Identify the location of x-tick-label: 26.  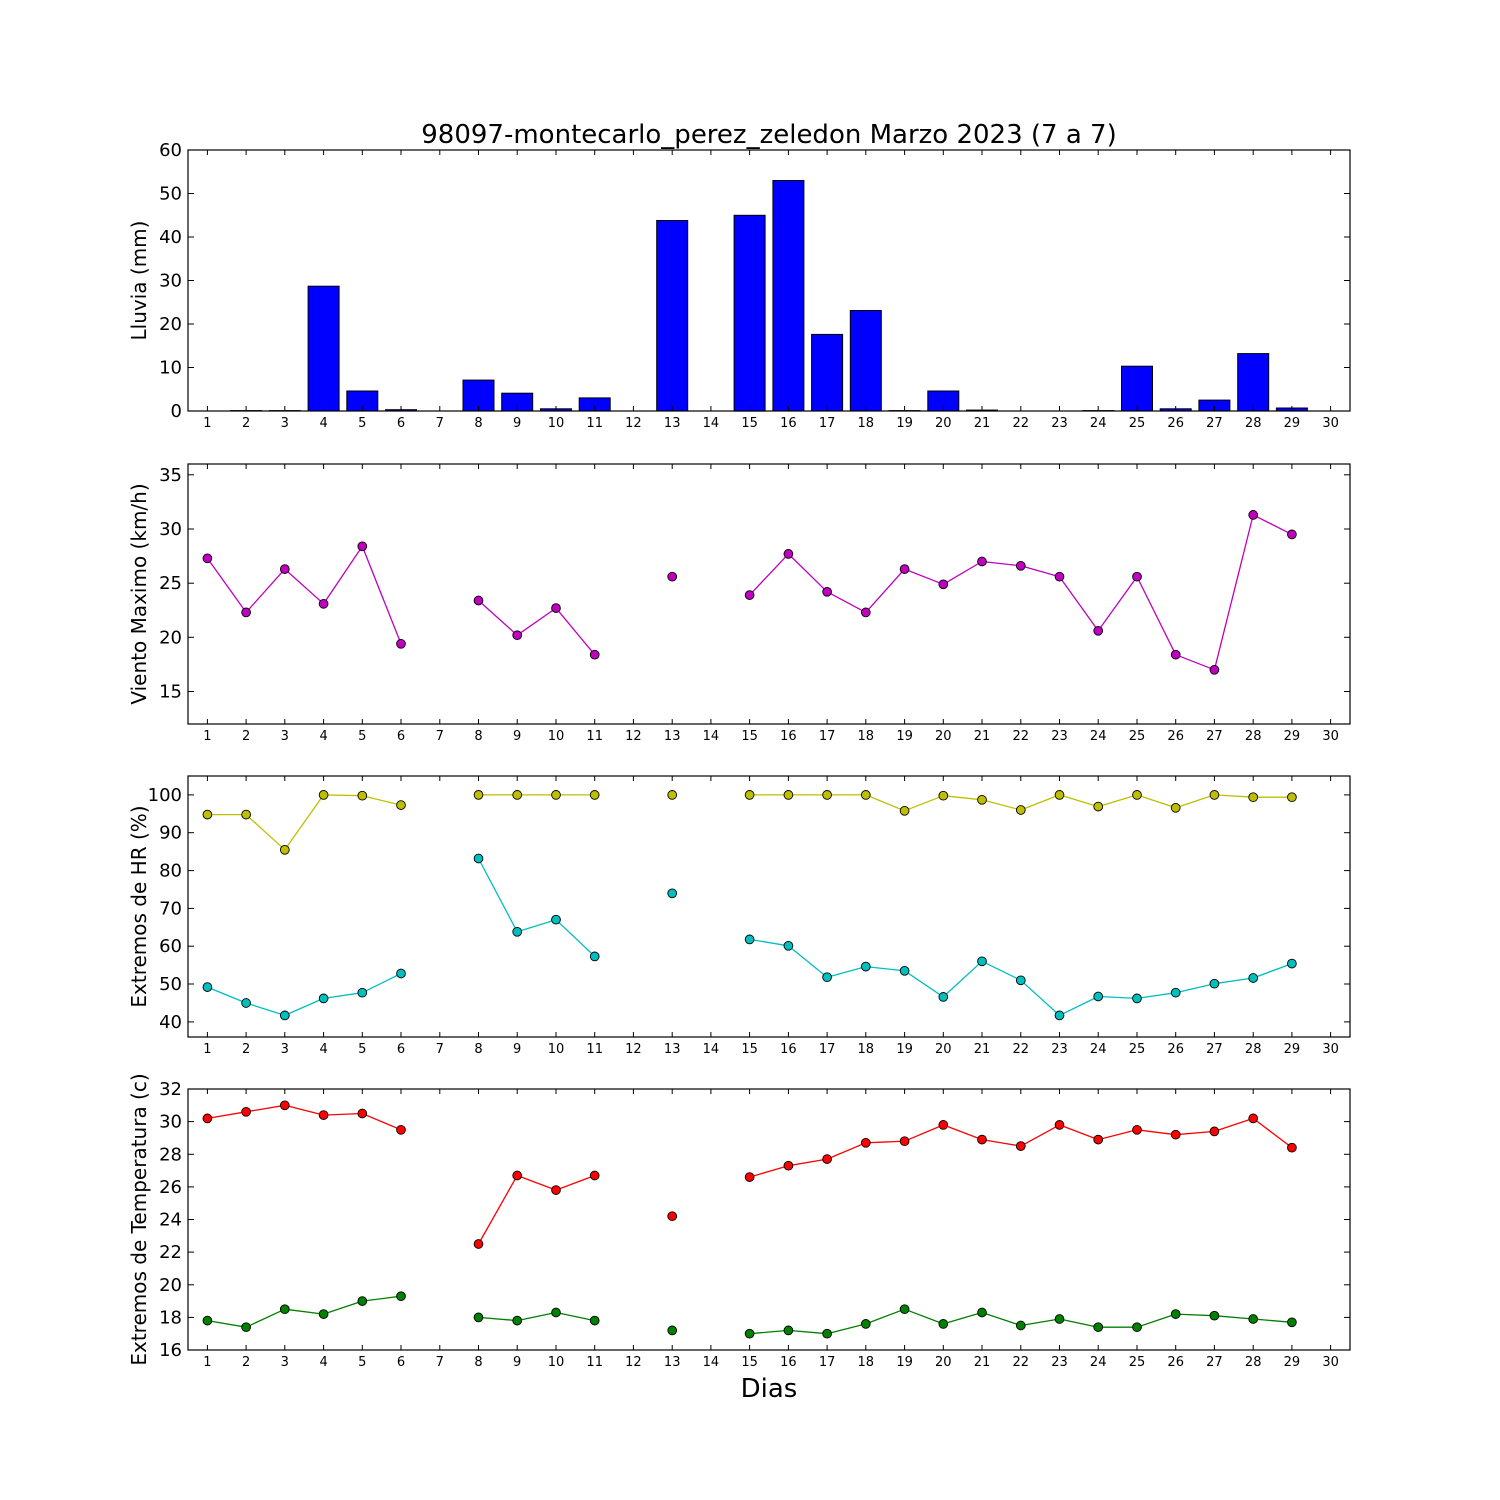
(1175, 1362).